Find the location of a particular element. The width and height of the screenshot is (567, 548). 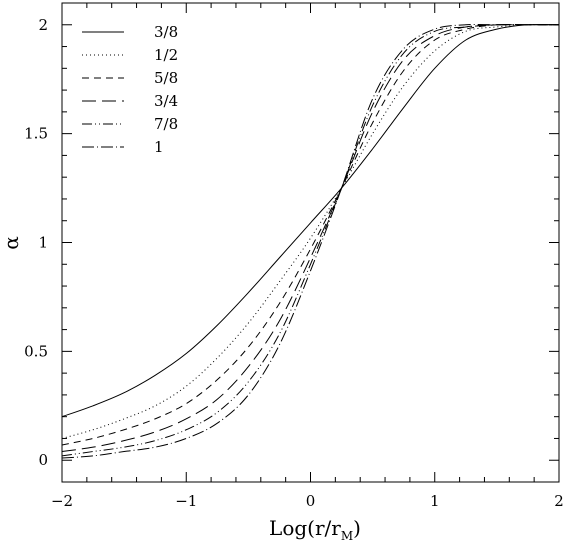

x-axis-title-main: Log(r/r is located at coordinates (305, 528).